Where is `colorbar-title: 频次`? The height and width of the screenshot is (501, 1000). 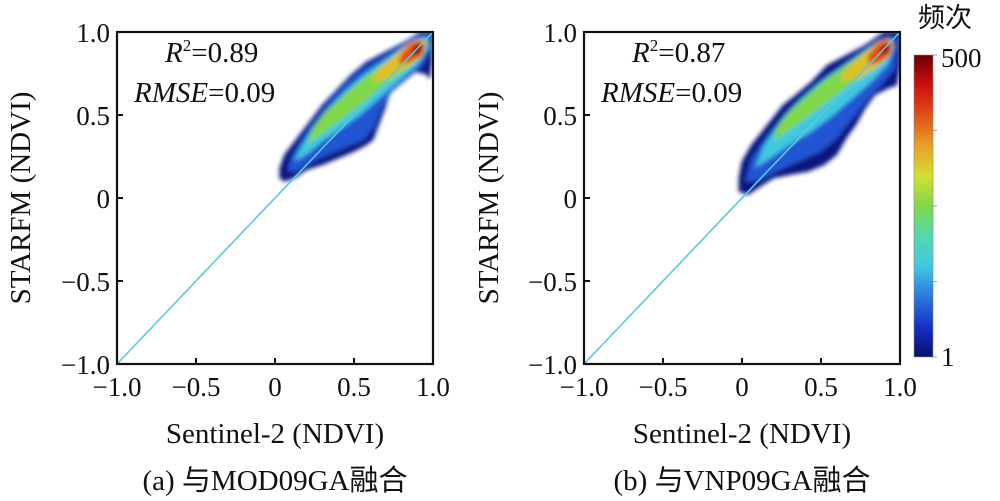
colorbar-title: 频次 is located at coordinates (945, 18).